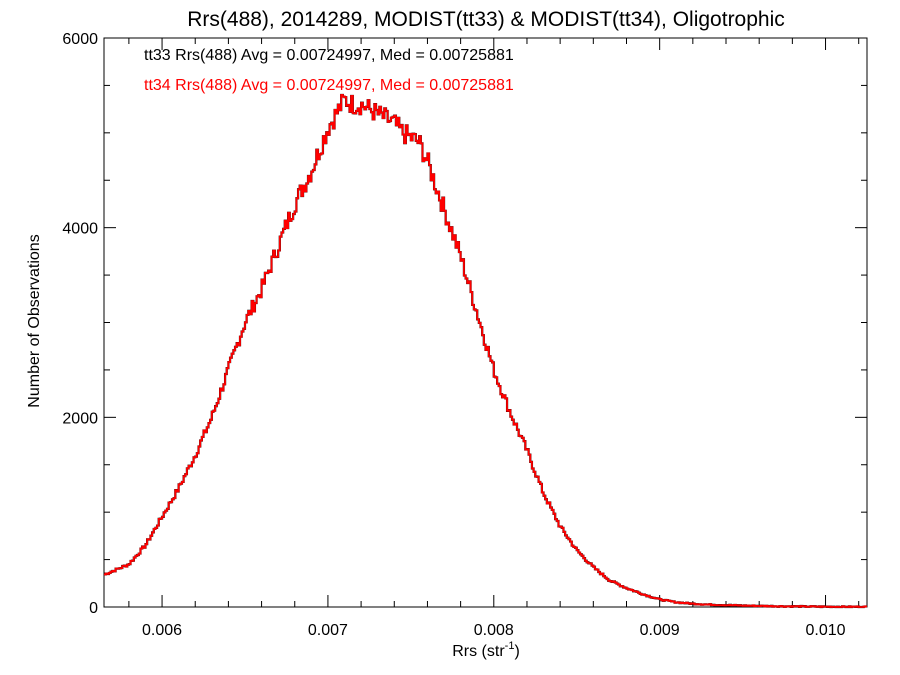 This screenshot has width=900, height=675. I want to click on x-tick-label: 0.009, so click(660, 630).